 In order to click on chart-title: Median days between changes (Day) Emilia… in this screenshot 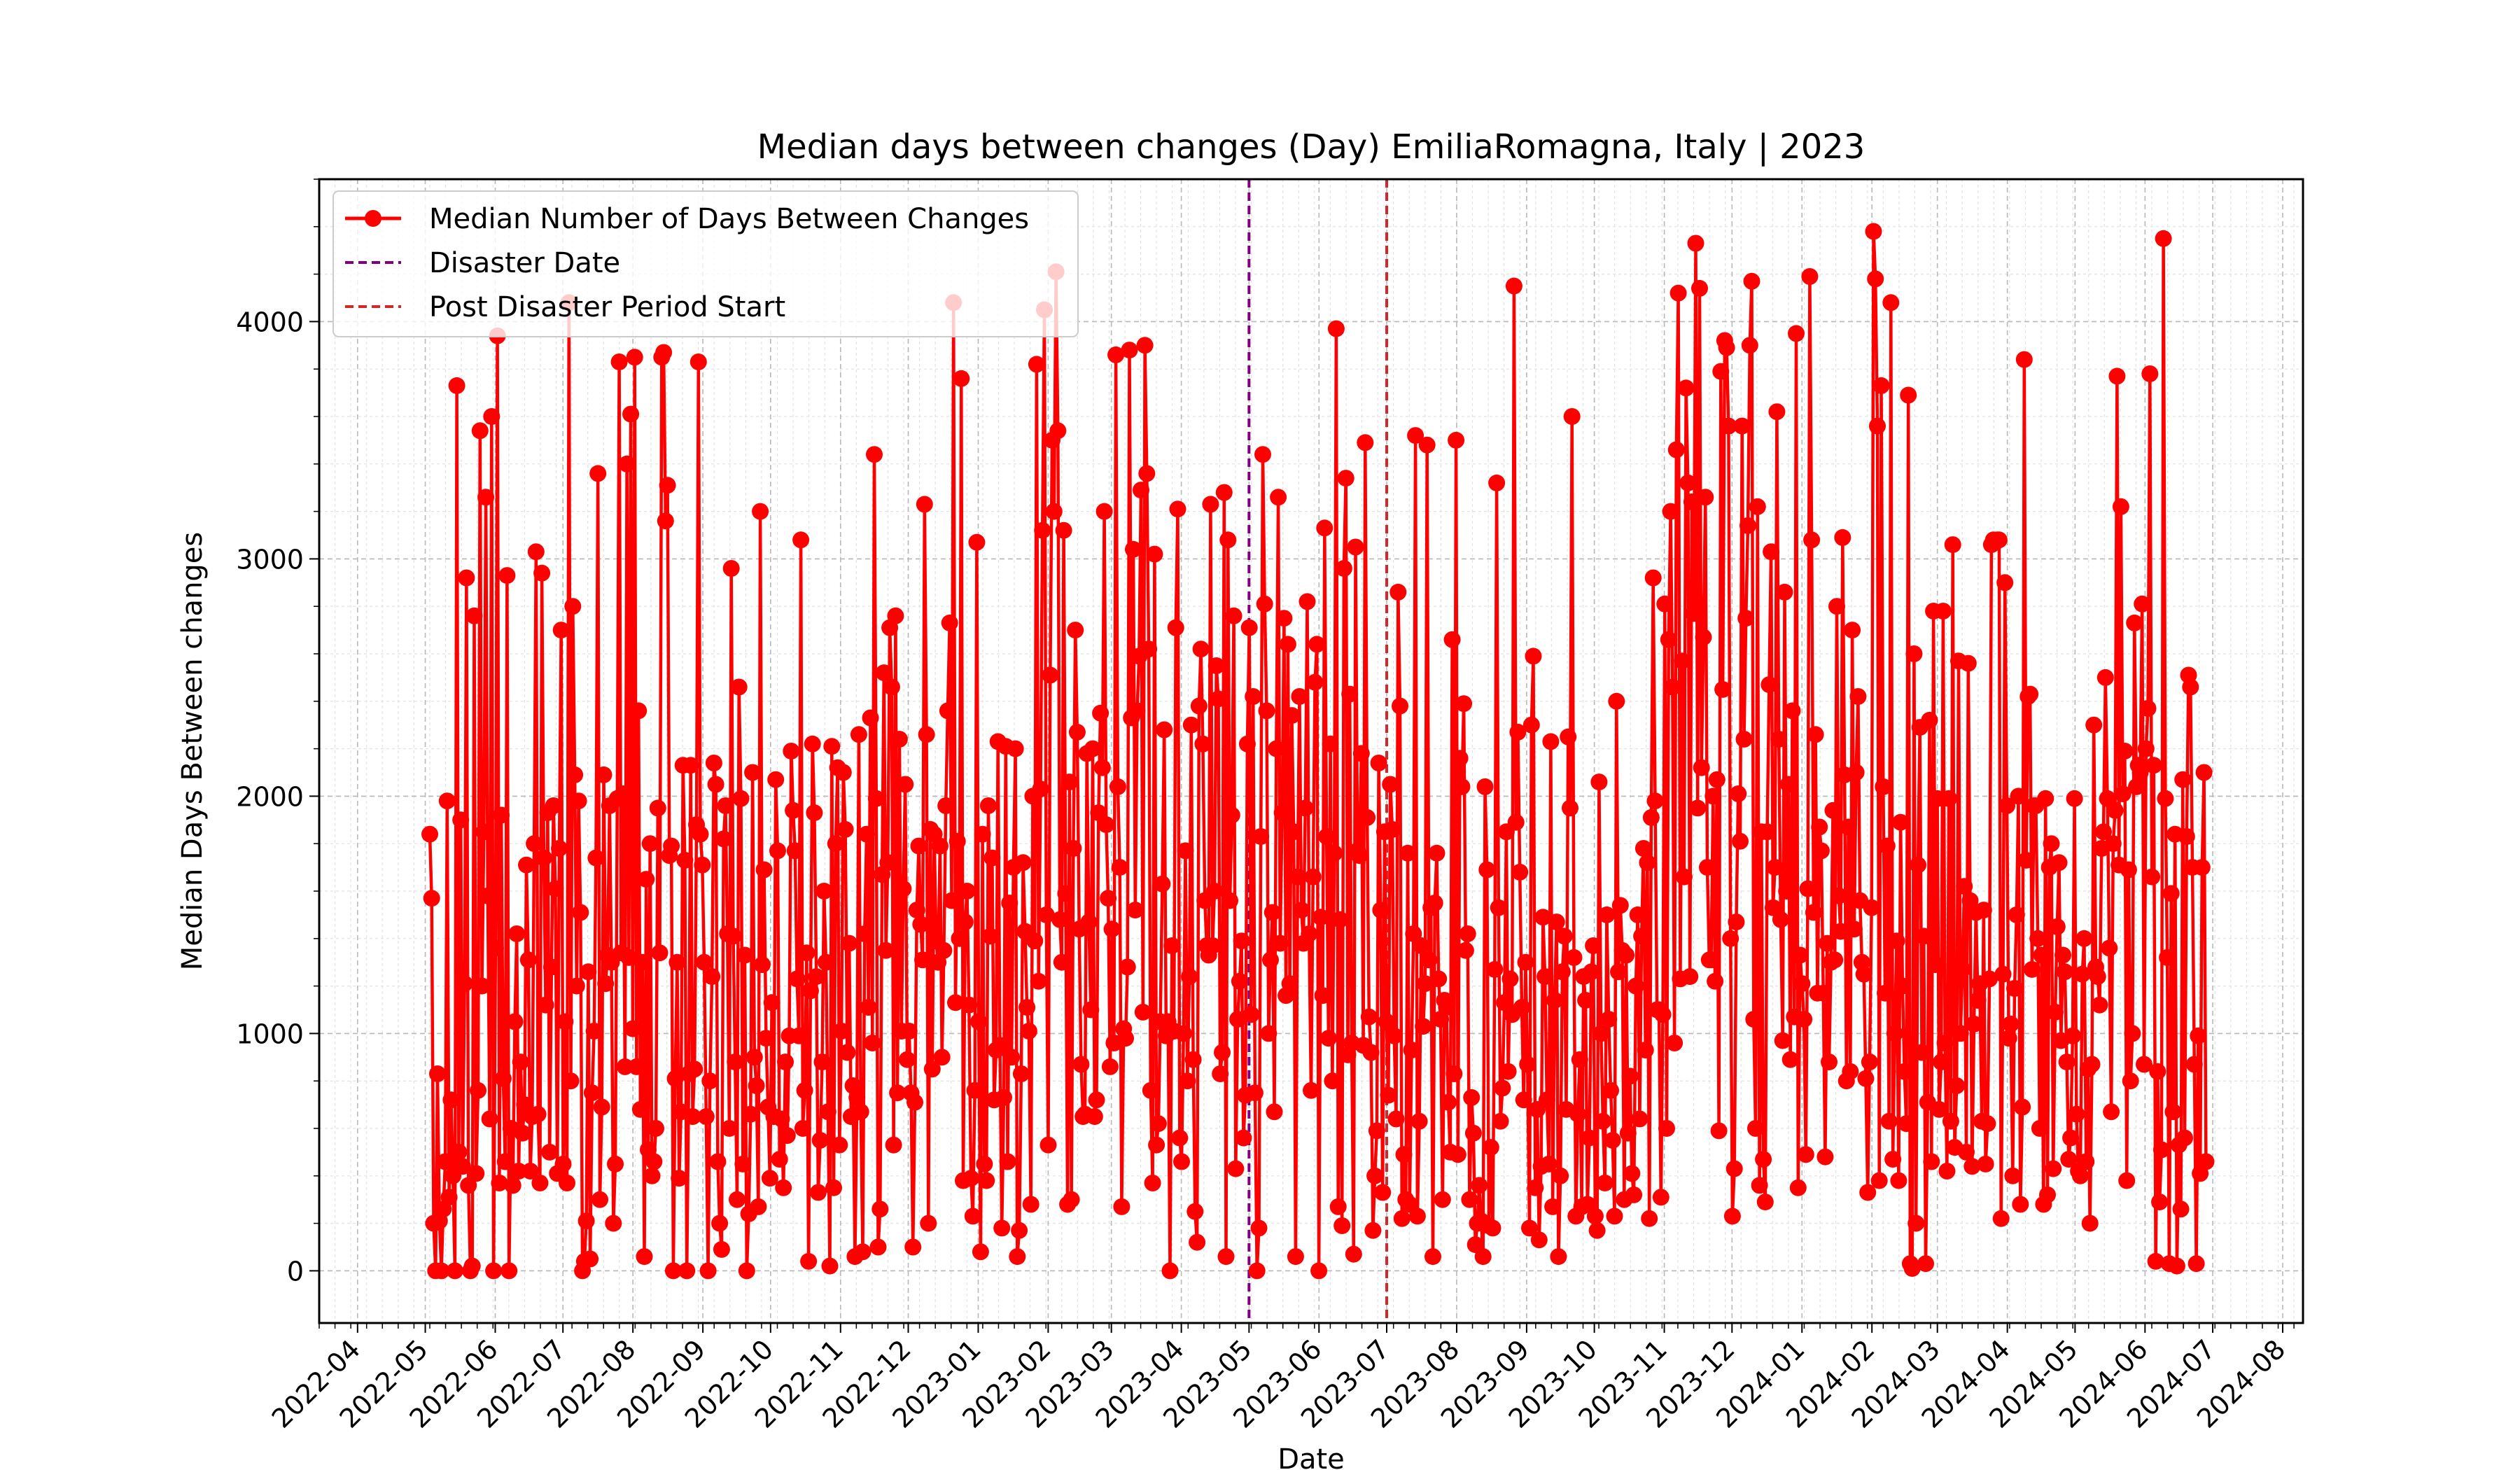, I will do `click(1311, 147)`.